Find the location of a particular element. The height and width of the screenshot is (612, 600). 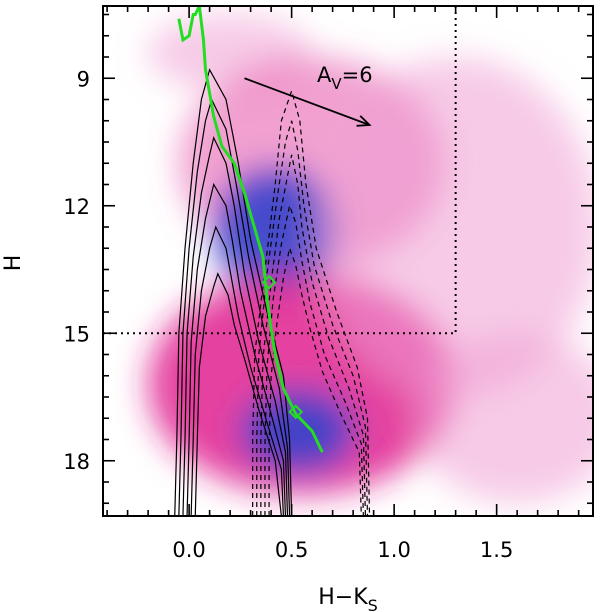

annotation-main: A is located at coordinates (324, 75).